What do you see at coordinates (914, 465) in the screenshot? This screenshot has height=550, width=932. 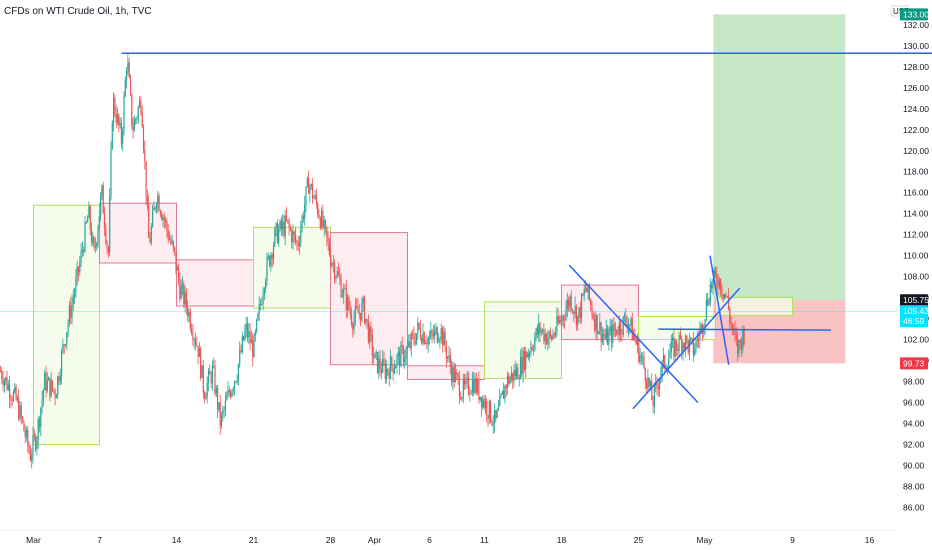 I see `y-tick-label: 90.00` at bounding box center [914, 465].